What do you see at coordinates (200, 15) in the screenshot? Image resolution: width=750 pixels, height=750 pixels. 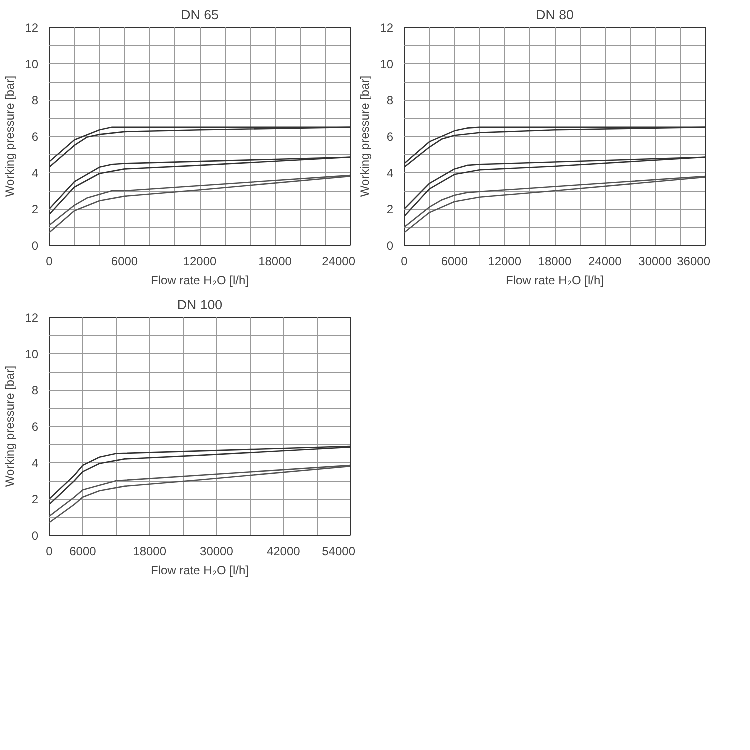 I see `chart-title: DN 65` at bounding box center [200, 15].